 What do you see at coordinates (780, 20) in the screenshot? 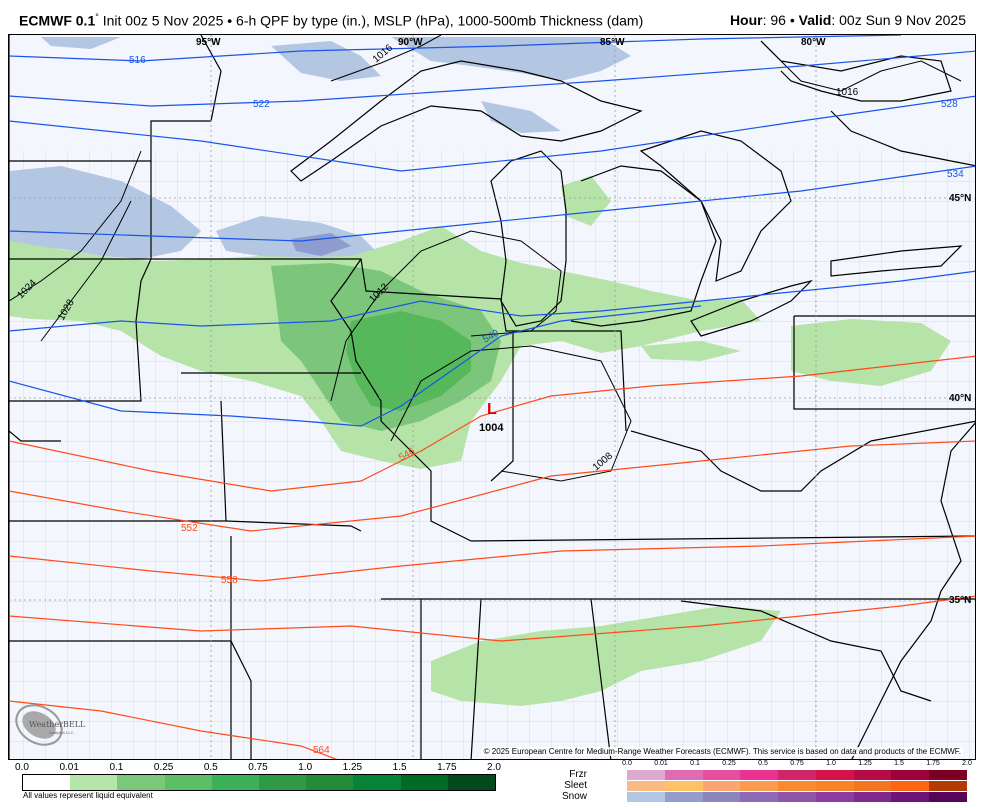
I see `hour-value: : 96 •` at bounding box center [780, 20].